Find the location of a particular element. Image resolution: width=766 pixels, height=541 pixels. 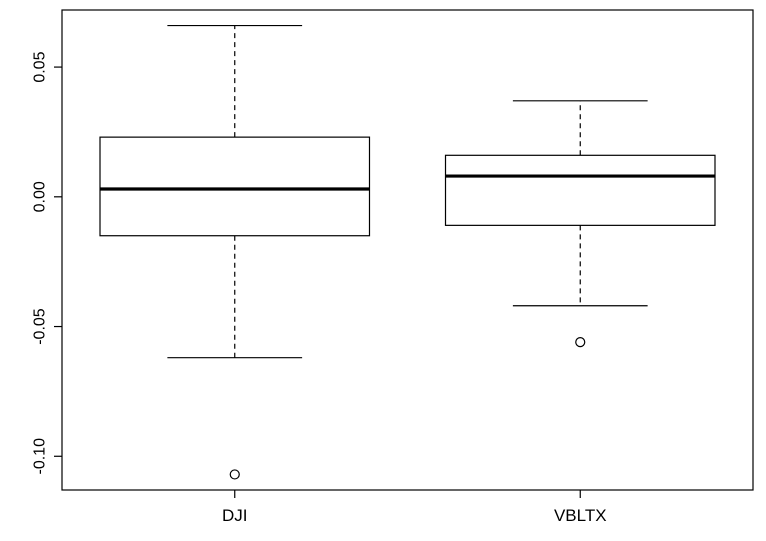

y-tick-label: -0.05 is located at coordinates (40, 326).